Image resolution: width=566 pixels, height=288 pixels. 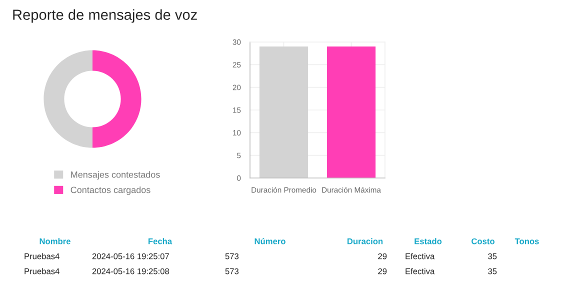 What do you see at coordinates (270, 241) in the screenshot?
I see `text: Número` at bounding box center [270, 241].